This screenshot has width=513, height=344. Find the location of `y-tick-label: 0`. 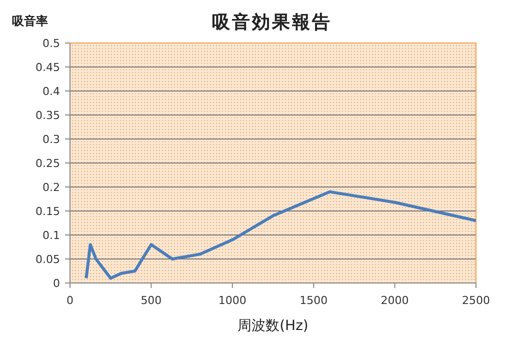

y-tick-label: 0 is located at coordinates (56, 283).